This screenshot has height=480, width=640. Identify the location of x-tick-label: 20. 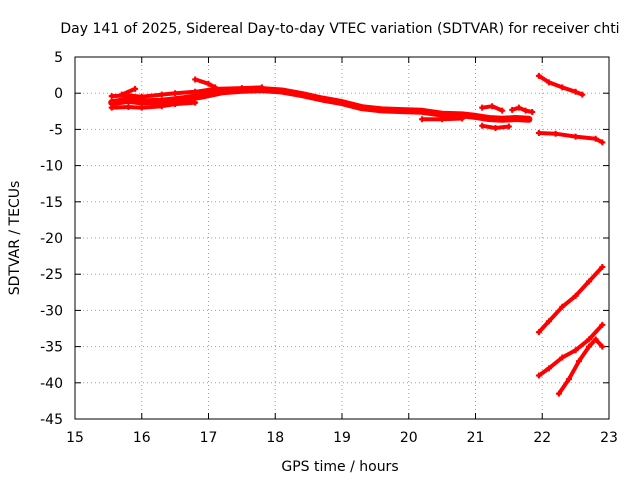
(409, 438).